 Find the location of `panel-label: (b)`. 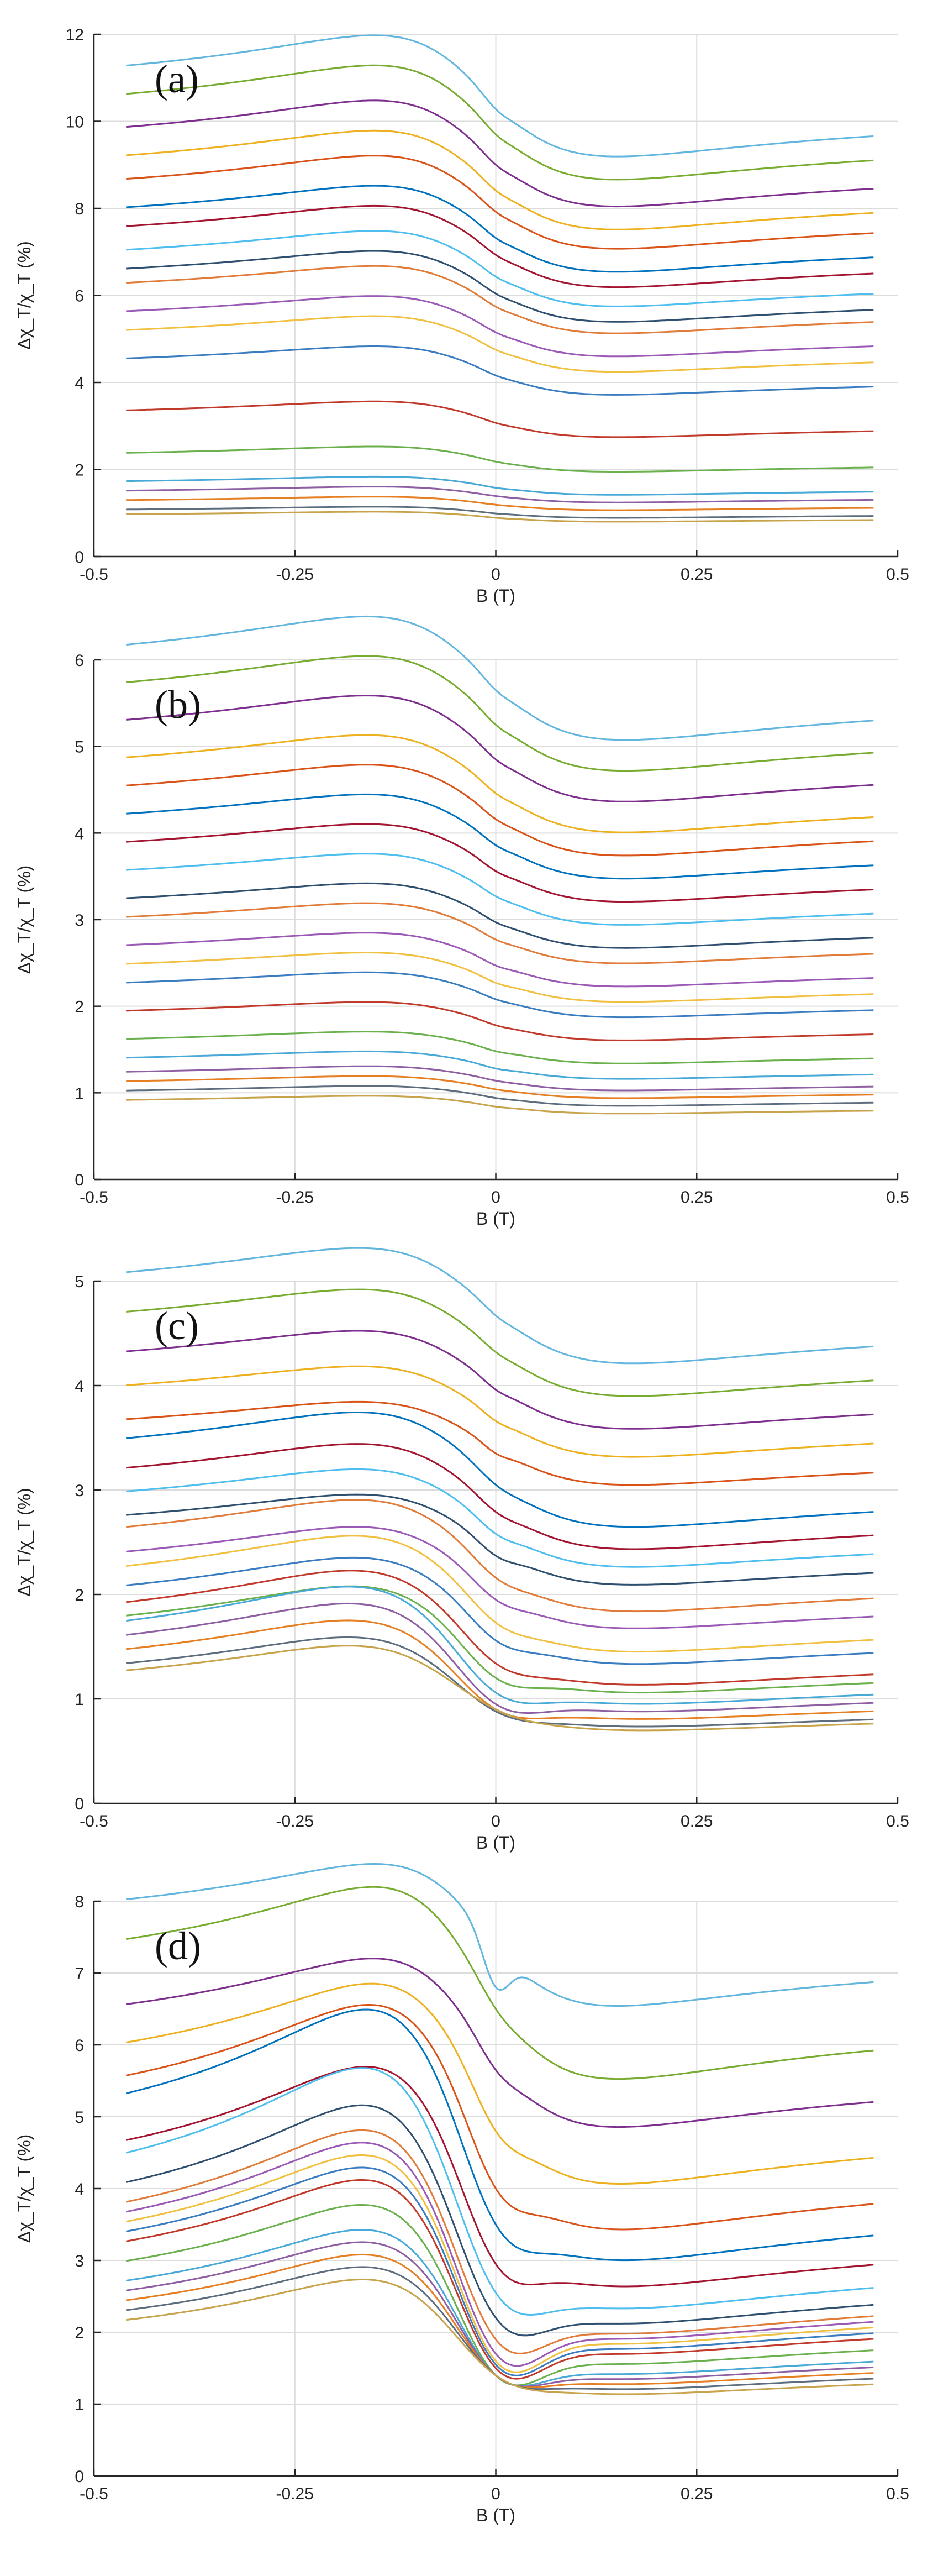

panel-label: (b) is located at coordinates (178, 705).